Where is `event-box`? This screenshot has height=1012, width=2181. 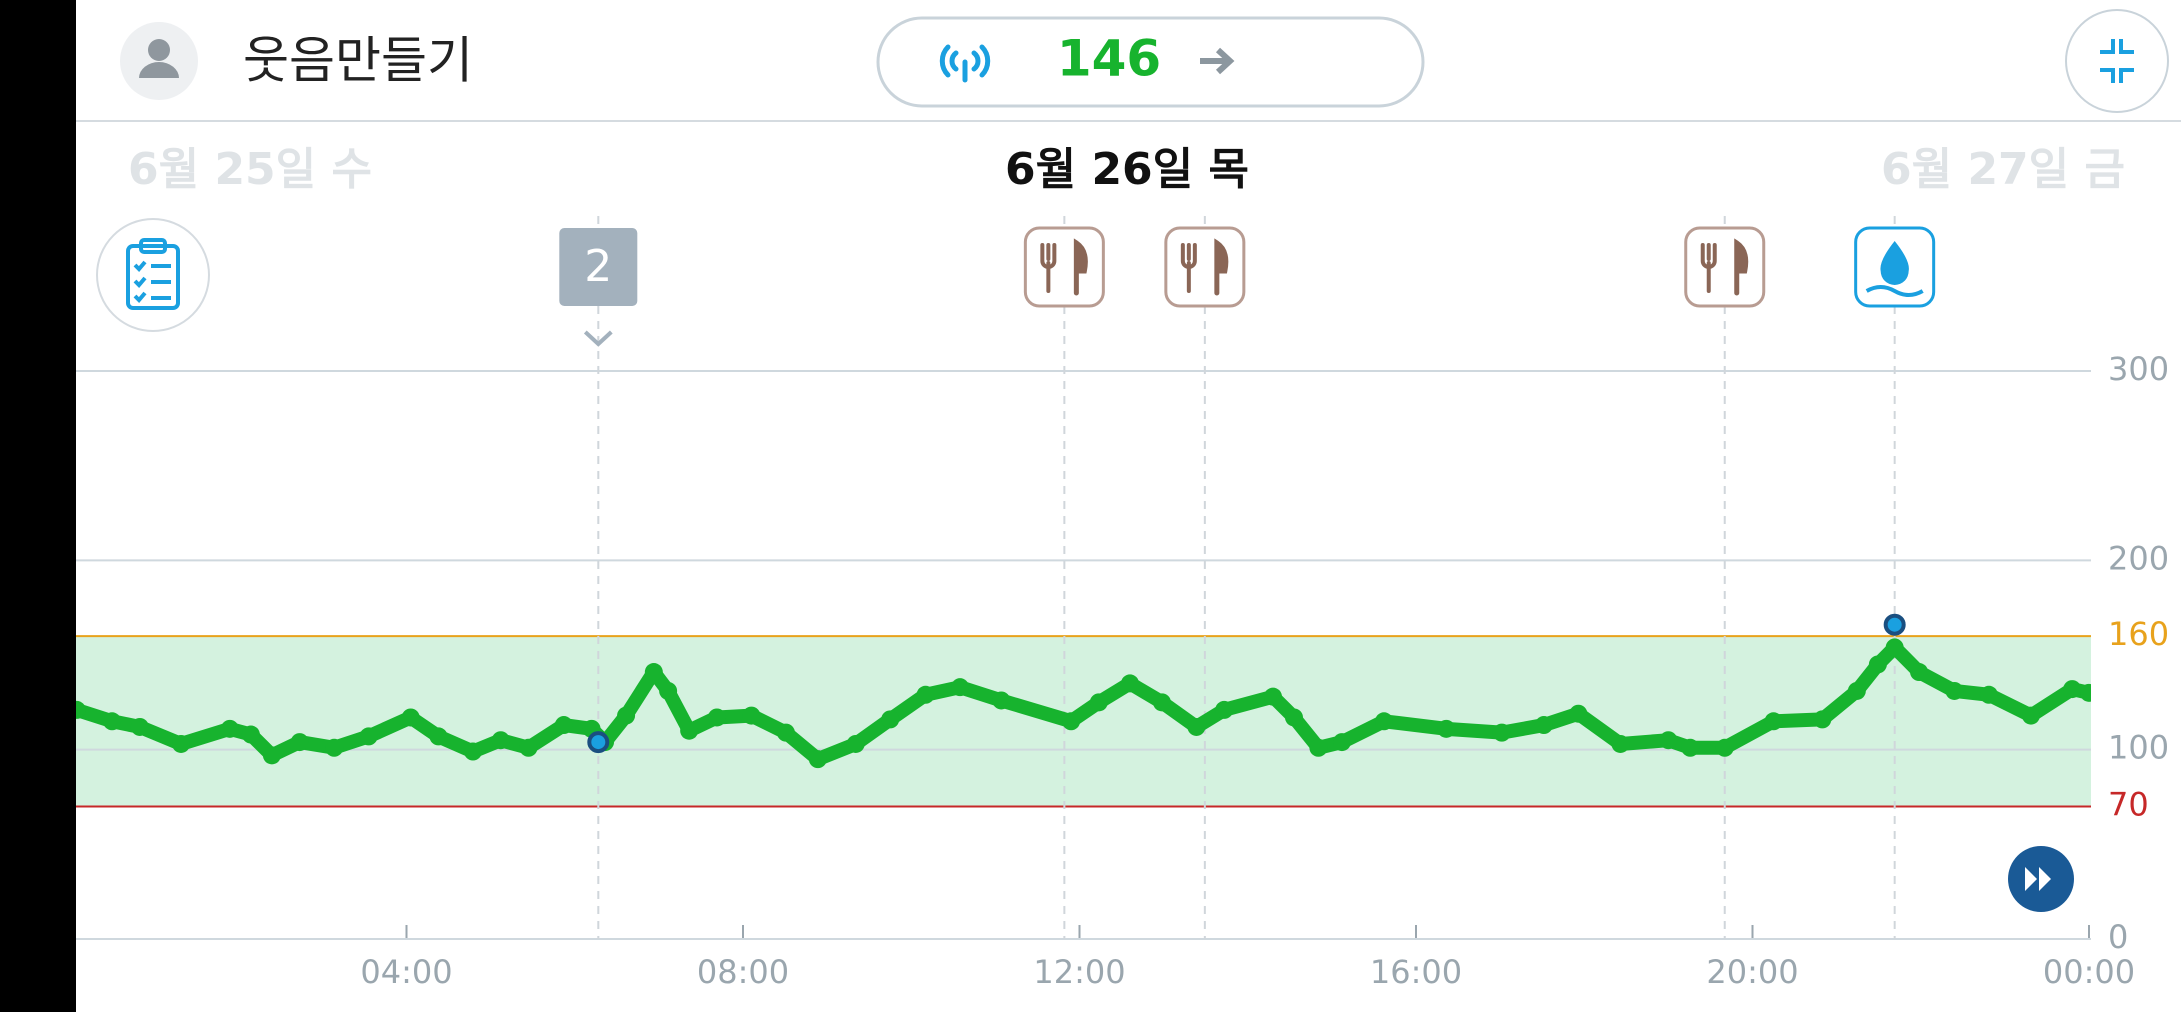
event-box is located at coordinates (598, 267).